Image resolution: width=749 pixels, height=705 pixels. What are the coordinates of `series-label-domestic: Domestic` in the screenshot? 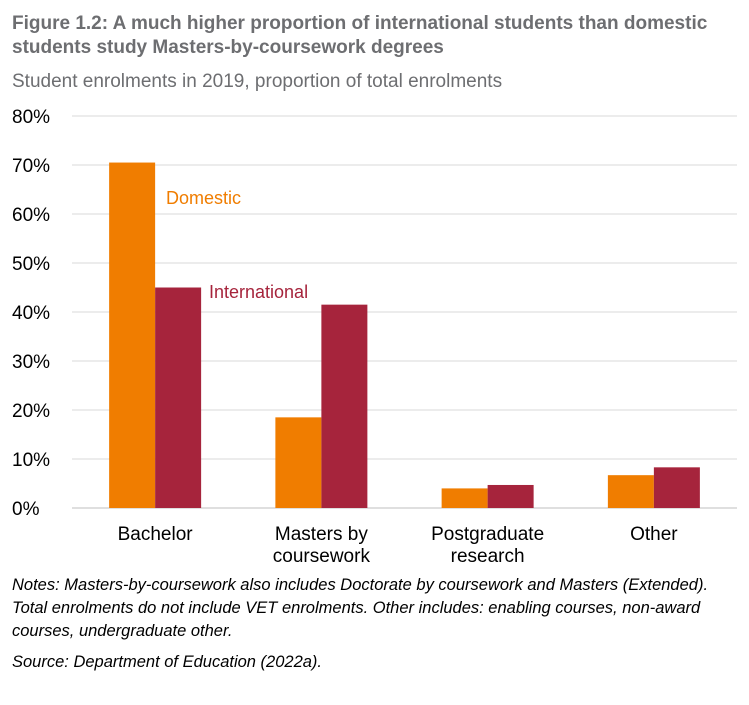 It's located at (203, 198).